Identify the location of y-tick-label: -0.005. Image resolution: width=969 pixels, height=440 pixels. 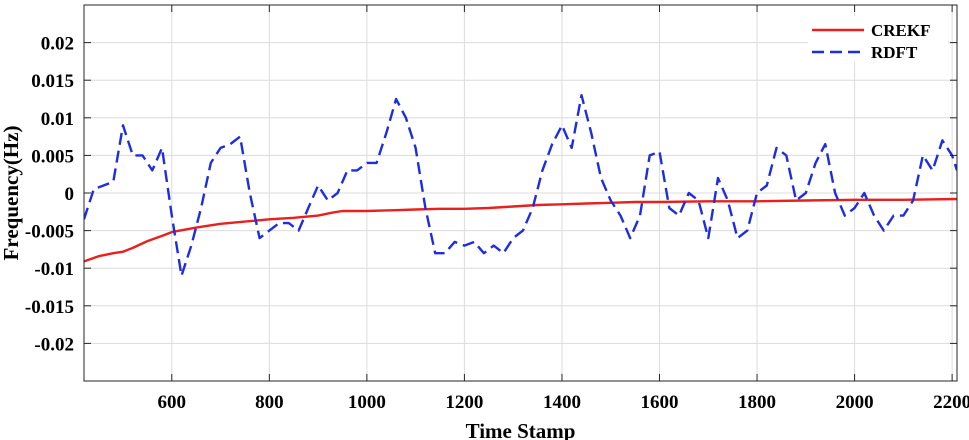
(49, 232).